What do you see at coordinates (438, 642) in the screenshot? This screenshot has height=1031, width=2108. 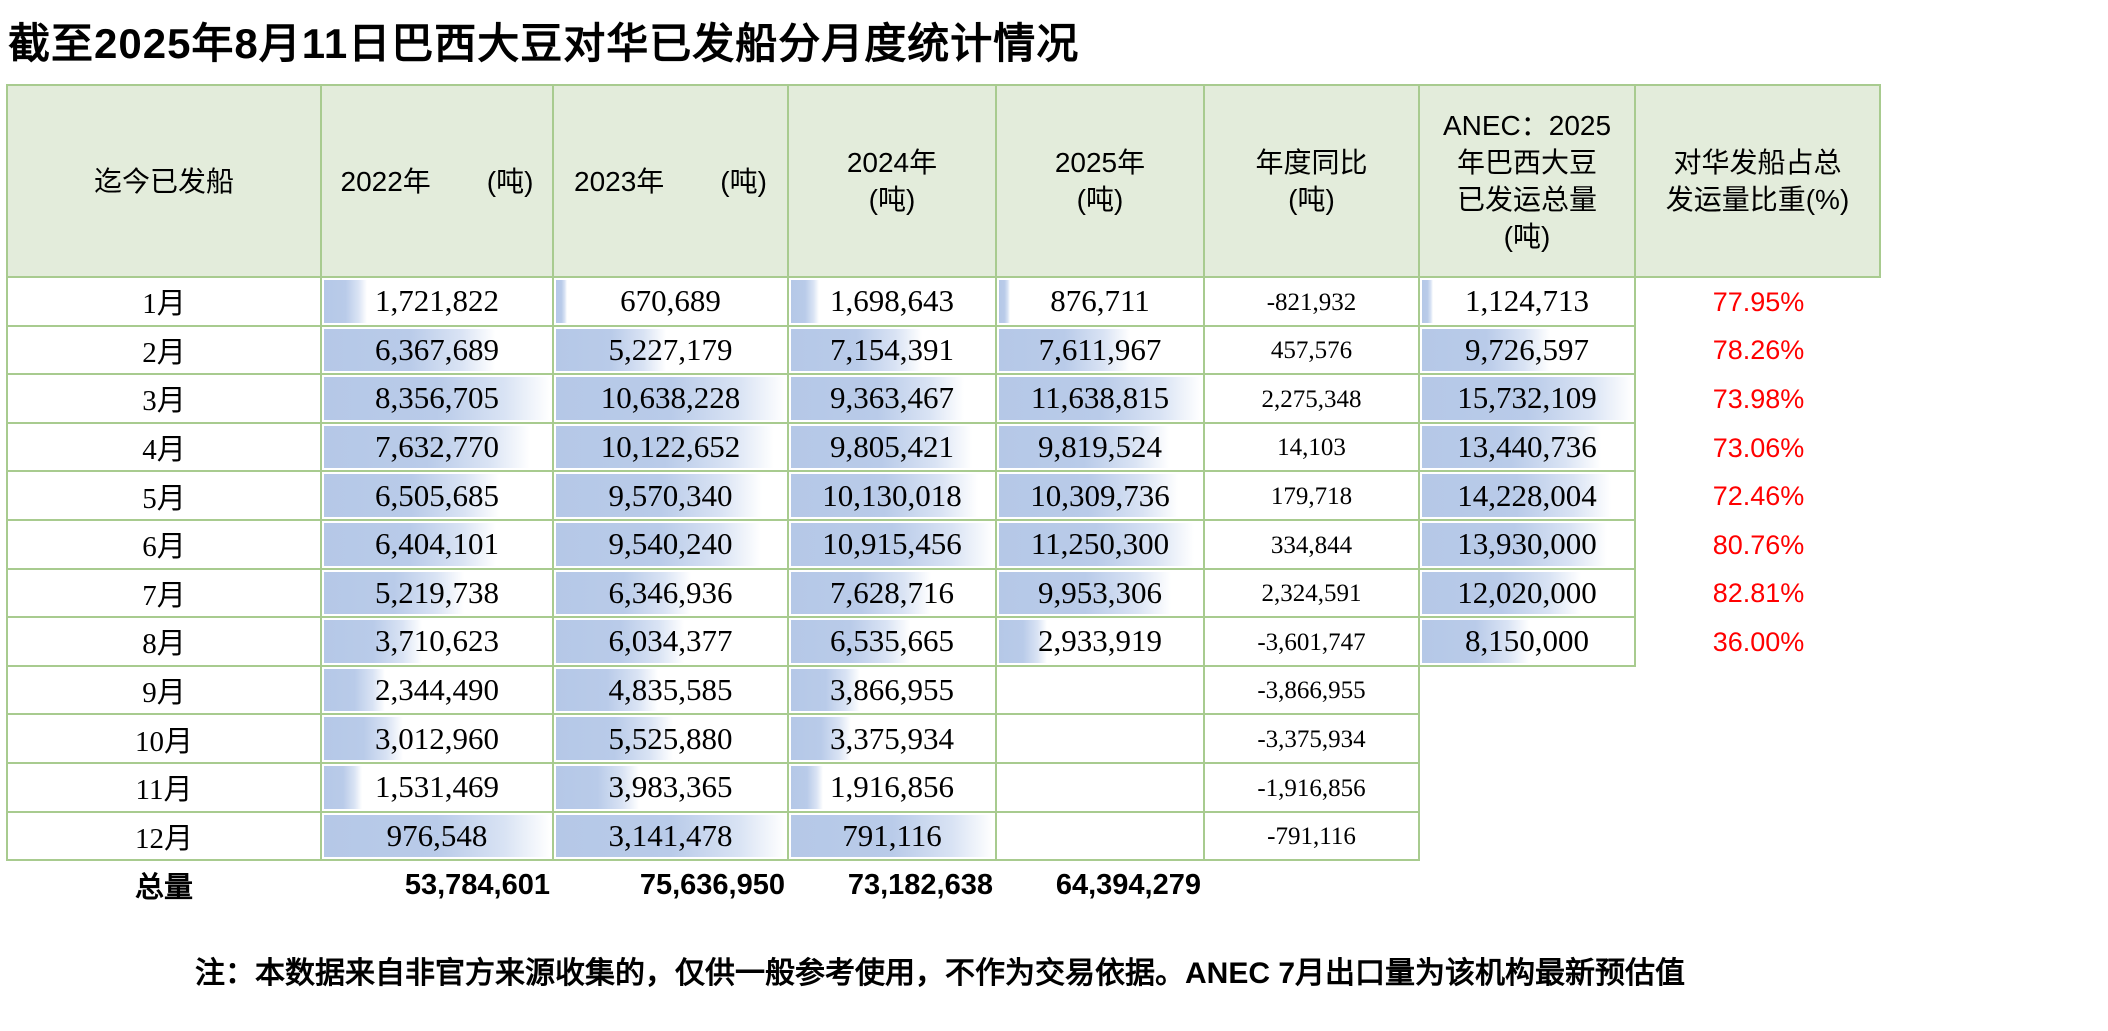 I see `cell-2022: 3,710,623` at bounding box center [438, 642].